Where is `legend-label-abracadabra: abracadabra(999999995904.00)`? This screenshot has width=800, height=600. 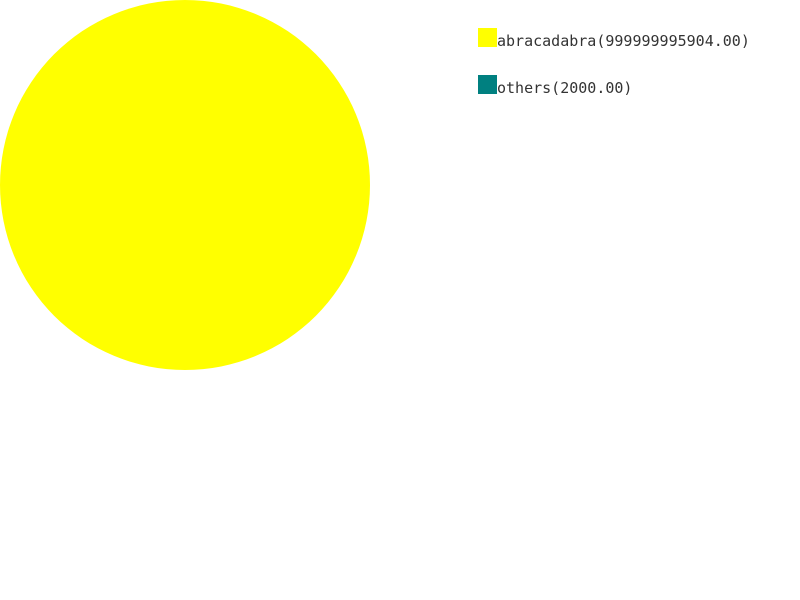 legend-label-abracadabra: abracadabra(999999995904.00) is located at coordinates (623, 41).